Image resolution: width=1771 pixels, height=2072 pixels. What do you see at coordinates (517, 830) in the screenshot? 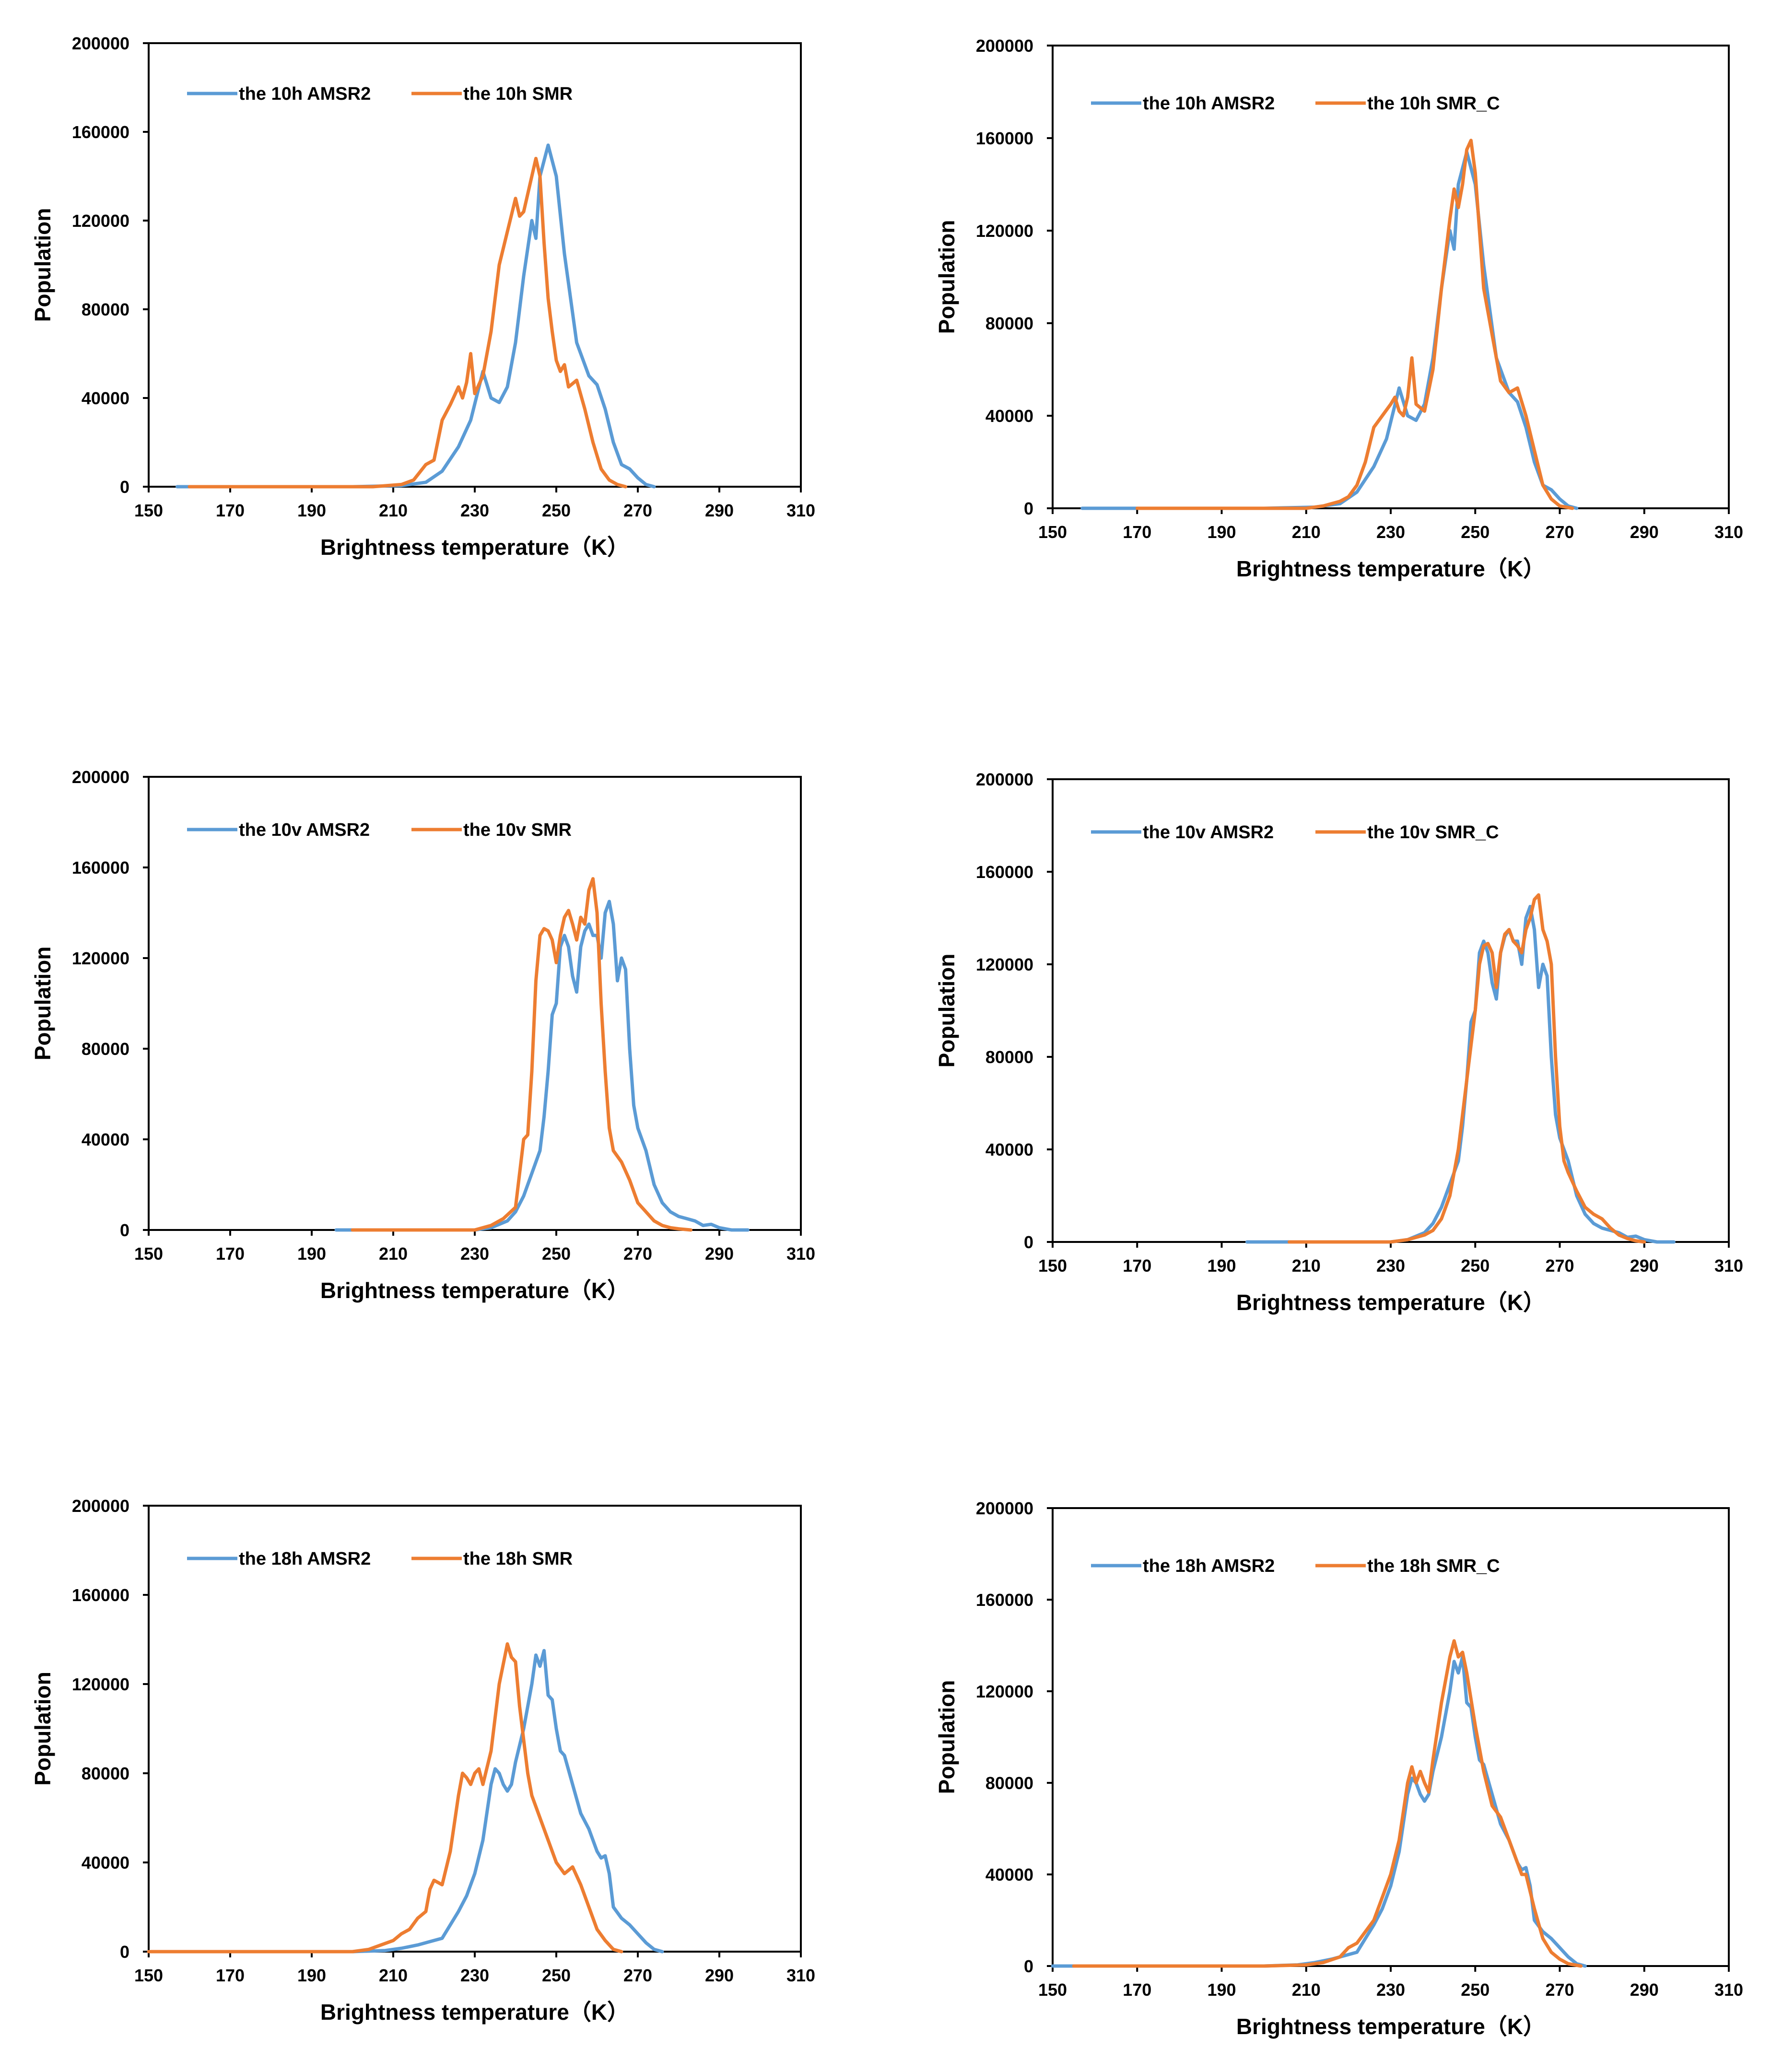
I see `legend-label-smr: the 10v SMR` at bounding box center [517, 830].